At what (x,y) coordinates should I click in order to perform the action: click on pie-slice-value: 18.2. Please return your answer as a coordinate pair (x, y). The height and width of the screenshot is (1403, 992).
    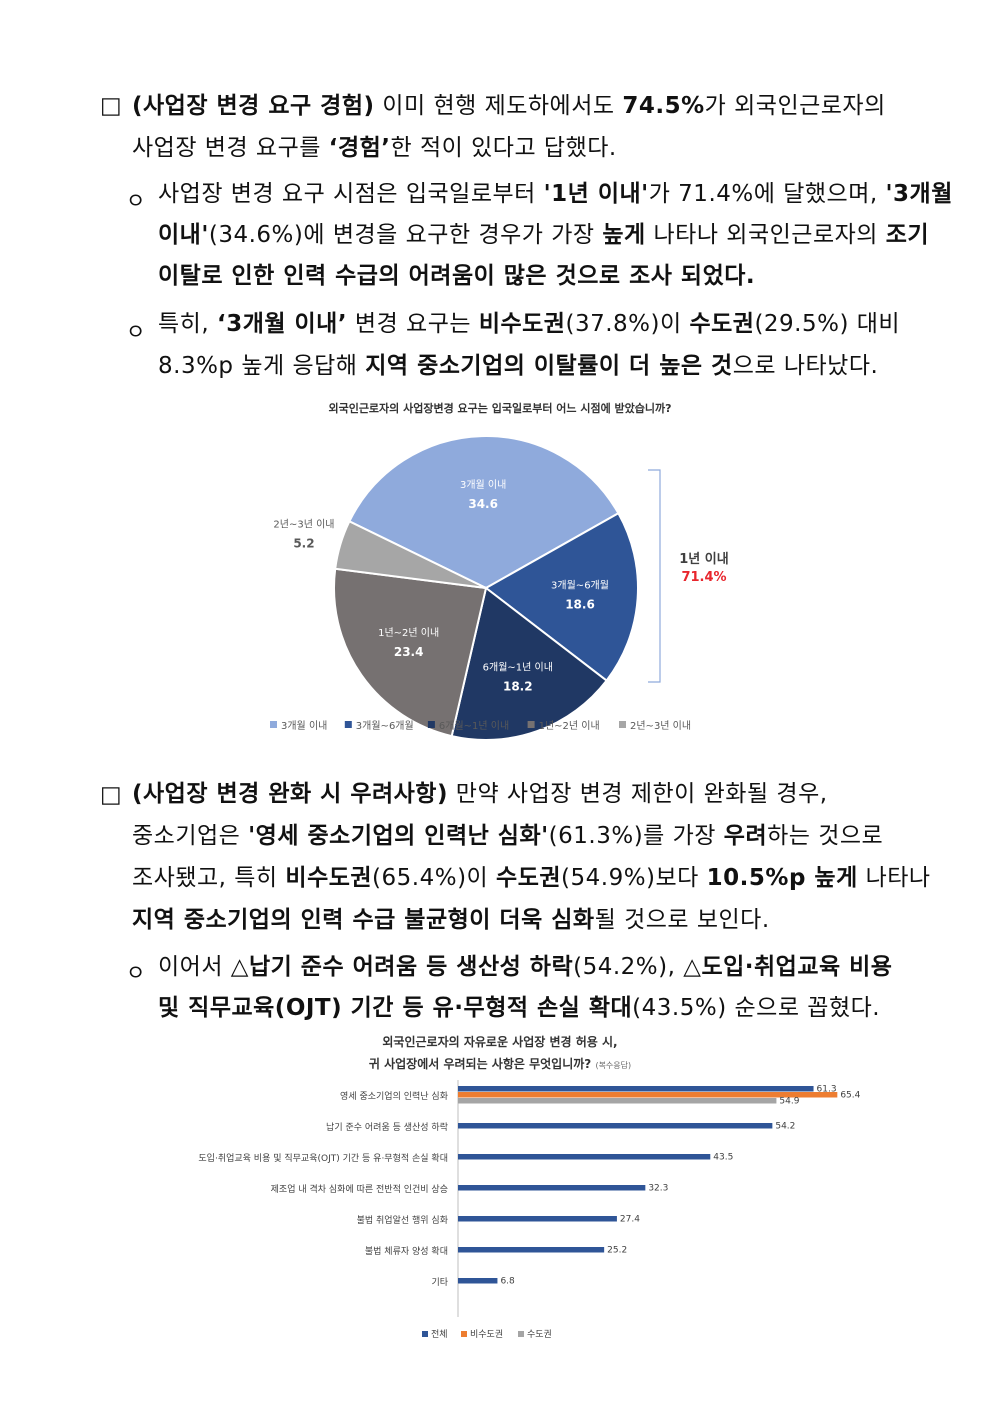
    Looking at the image, I should click on (518, 687).